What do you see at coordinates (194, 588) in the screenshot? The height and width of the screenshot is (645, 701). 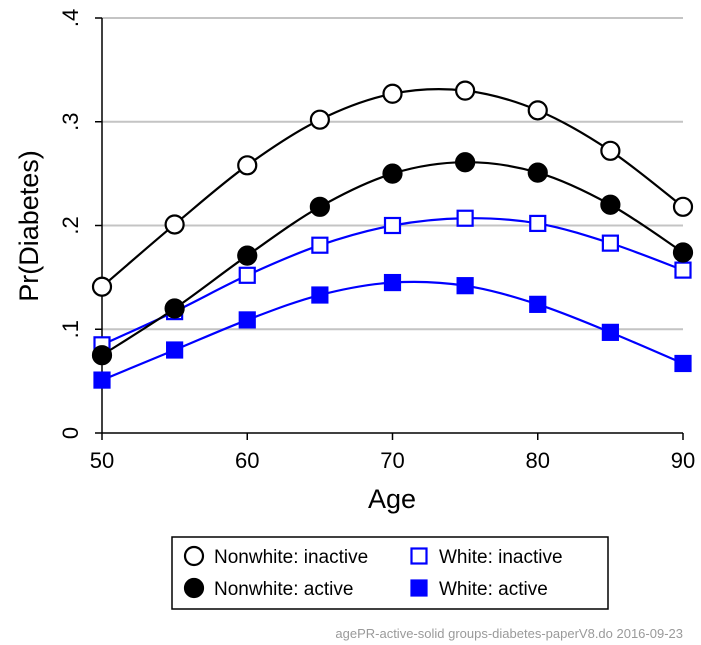 I see `legend-marker-nonwhite-active` at bounding box center [194, 588].